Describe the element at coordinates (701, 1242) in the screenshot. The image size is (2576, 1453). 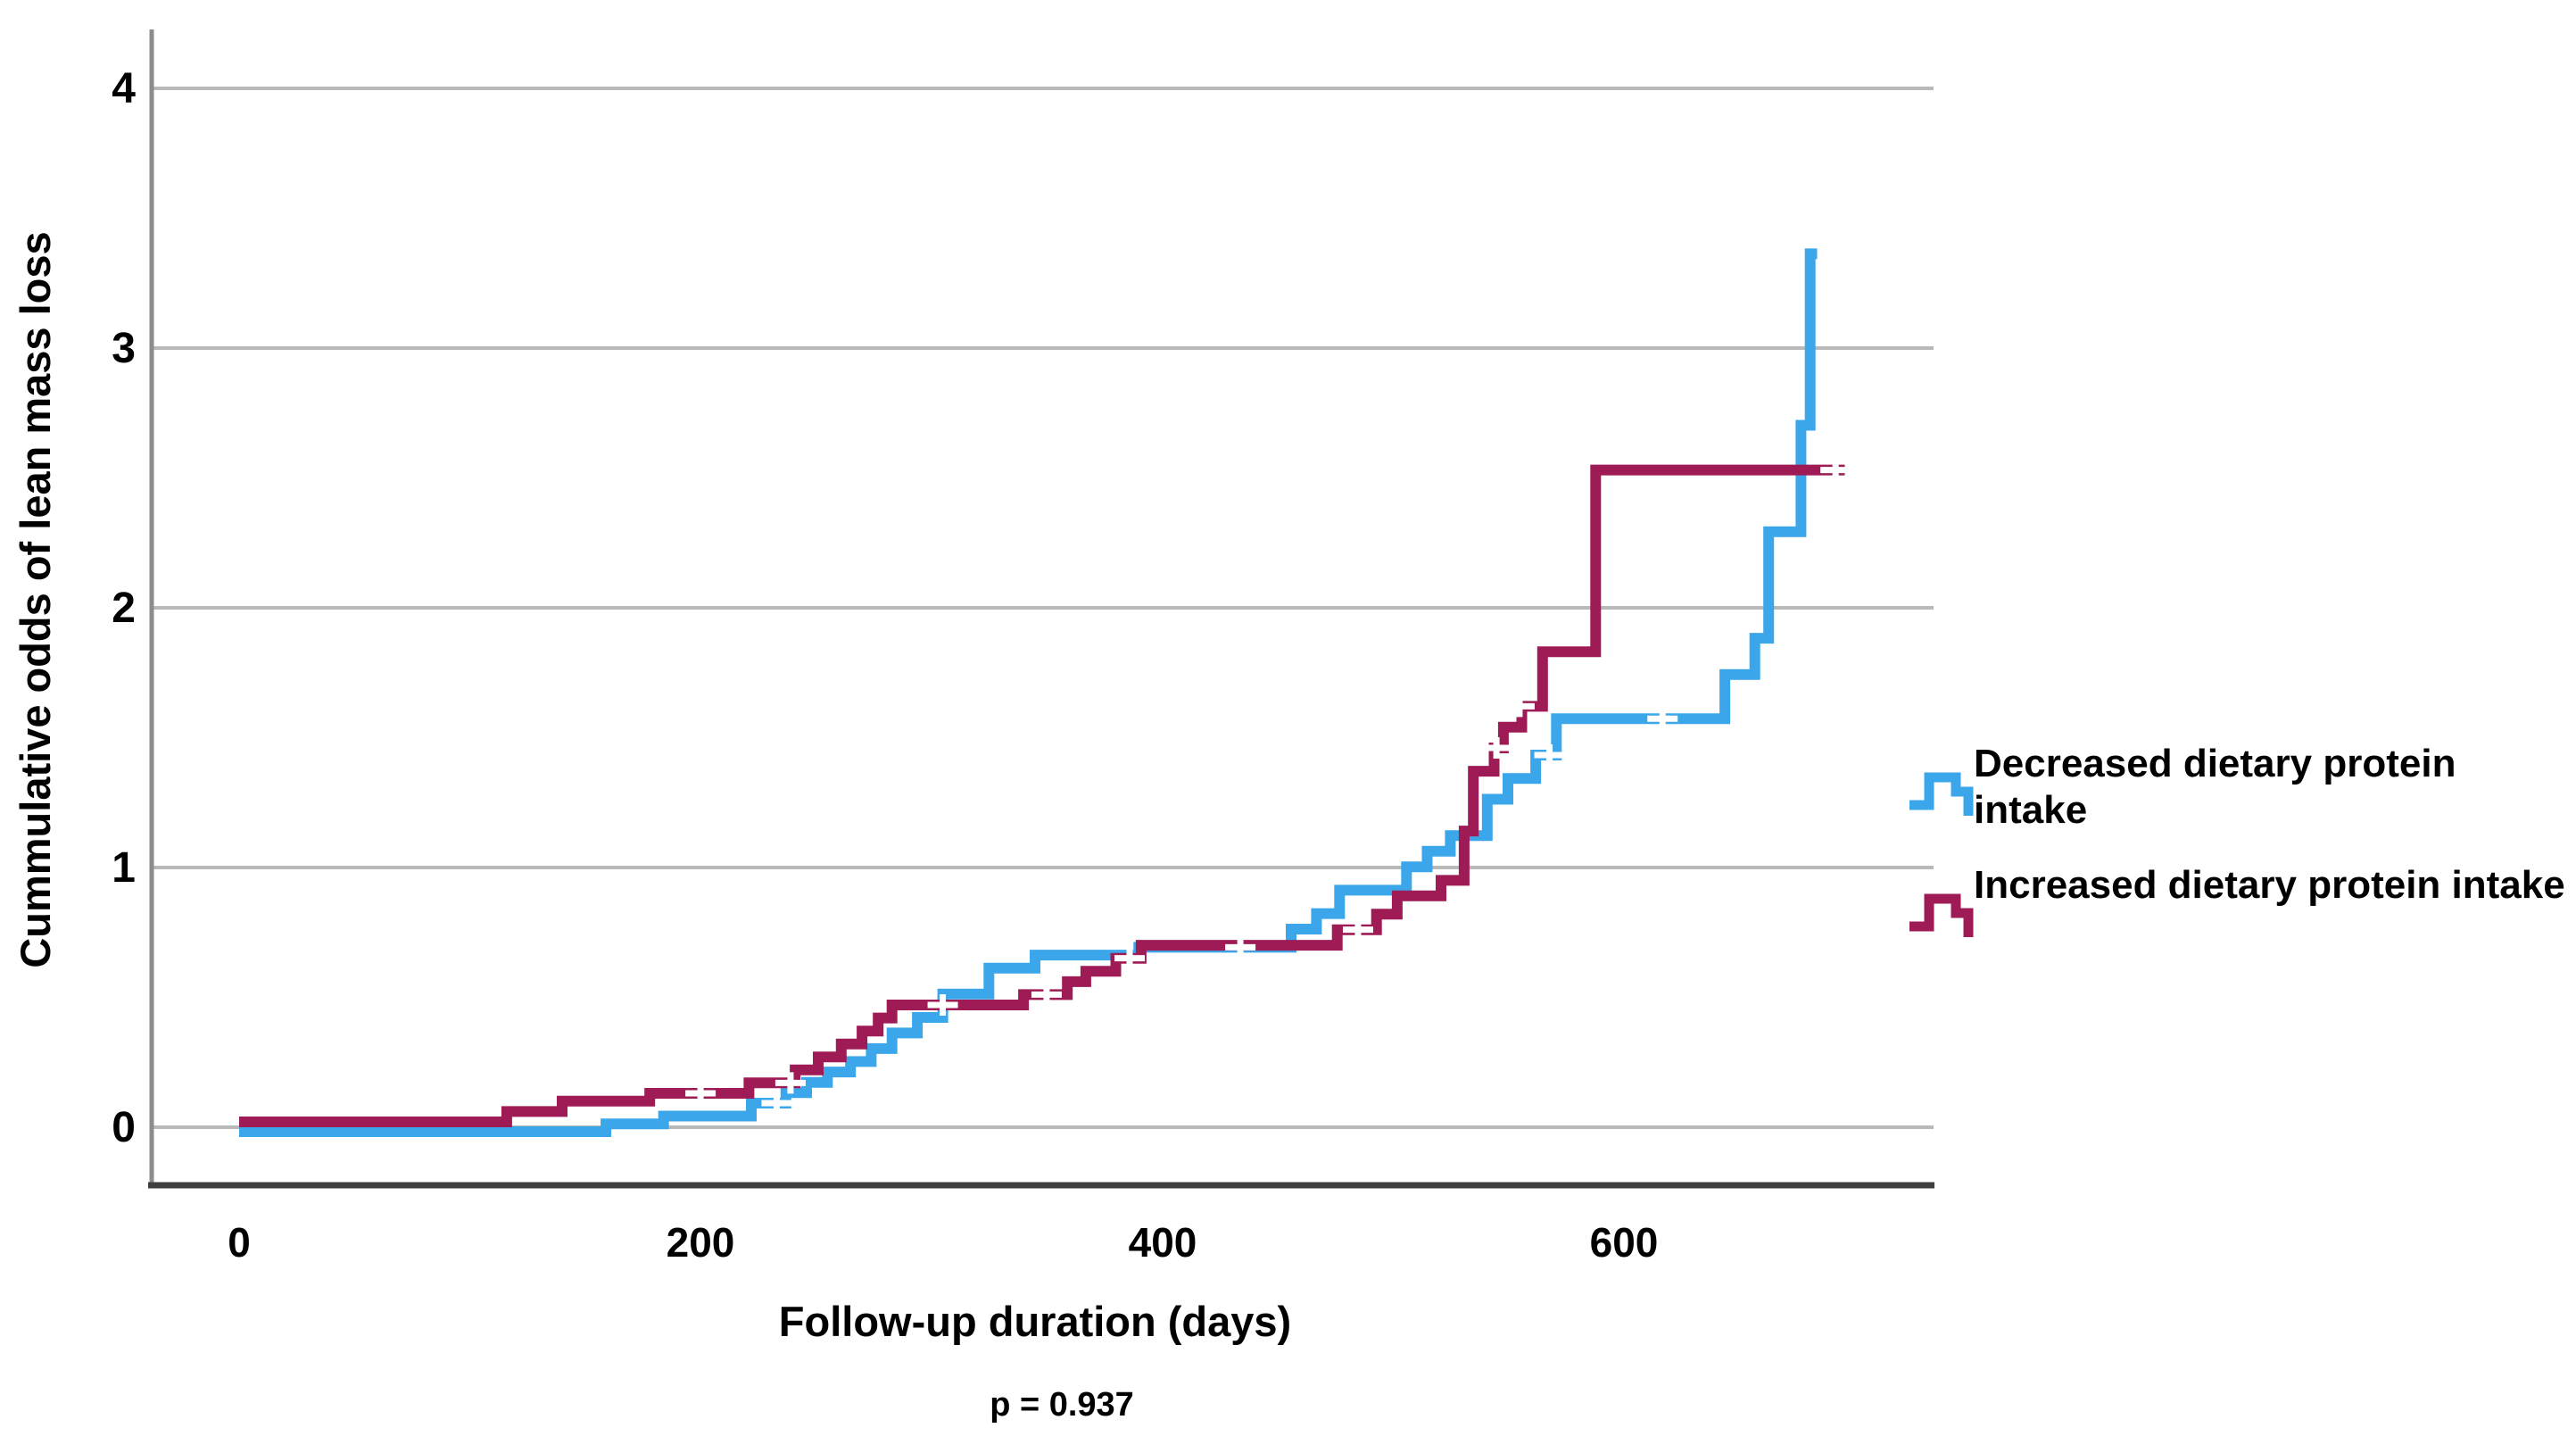
I see `x-tick-200: 200` at that location.